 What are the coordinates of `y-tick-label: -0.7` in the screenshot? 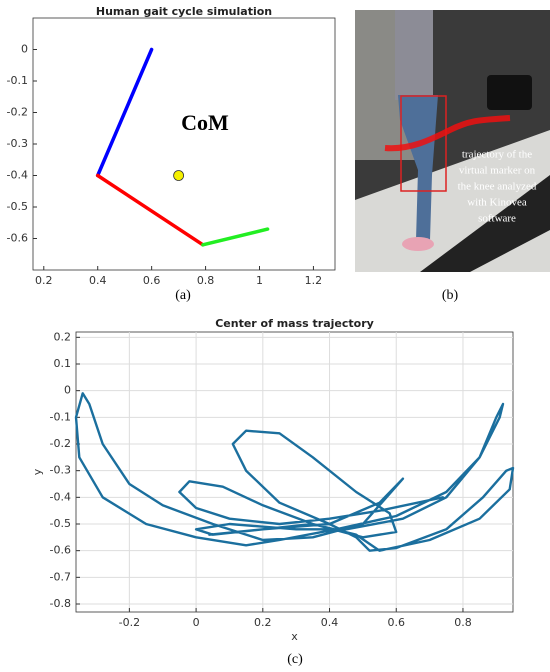 It's located at (60, 576).